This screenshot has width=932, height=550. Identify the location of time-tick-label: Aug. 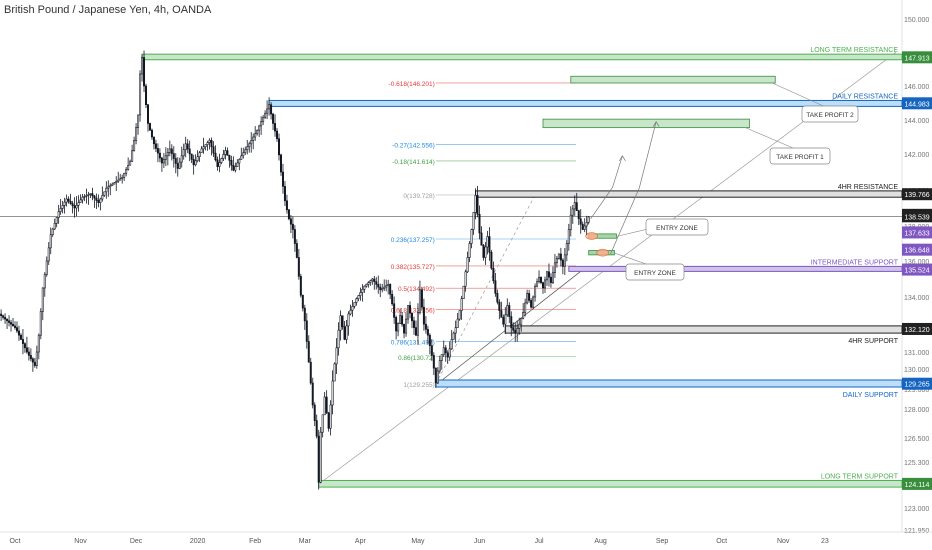
(600, 541).